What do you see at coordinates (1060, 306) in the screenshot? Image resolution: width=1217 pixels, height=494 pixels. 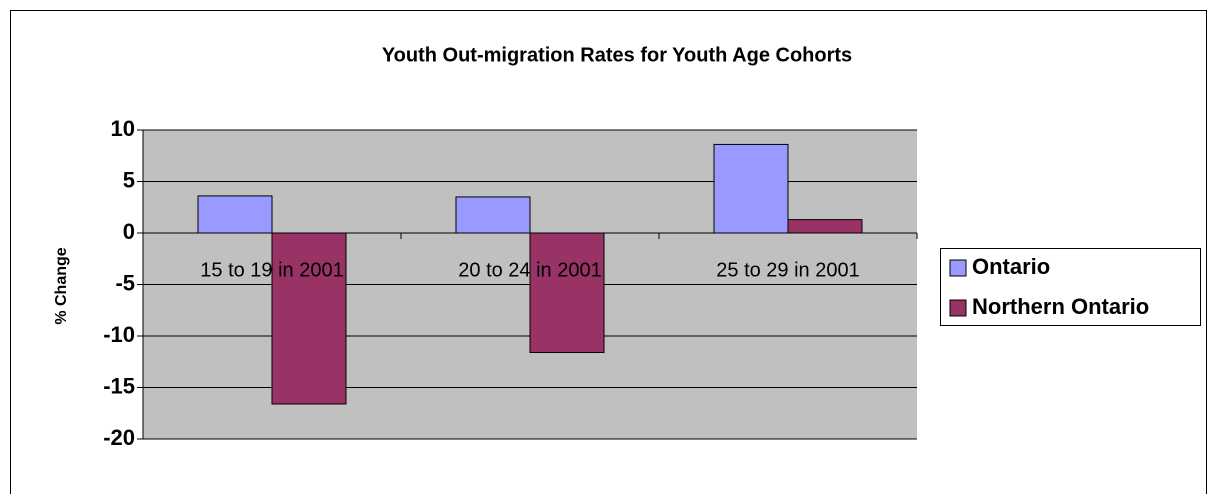 I see `legend-label: Northern Ontario` at bounding box center [1060, 306].